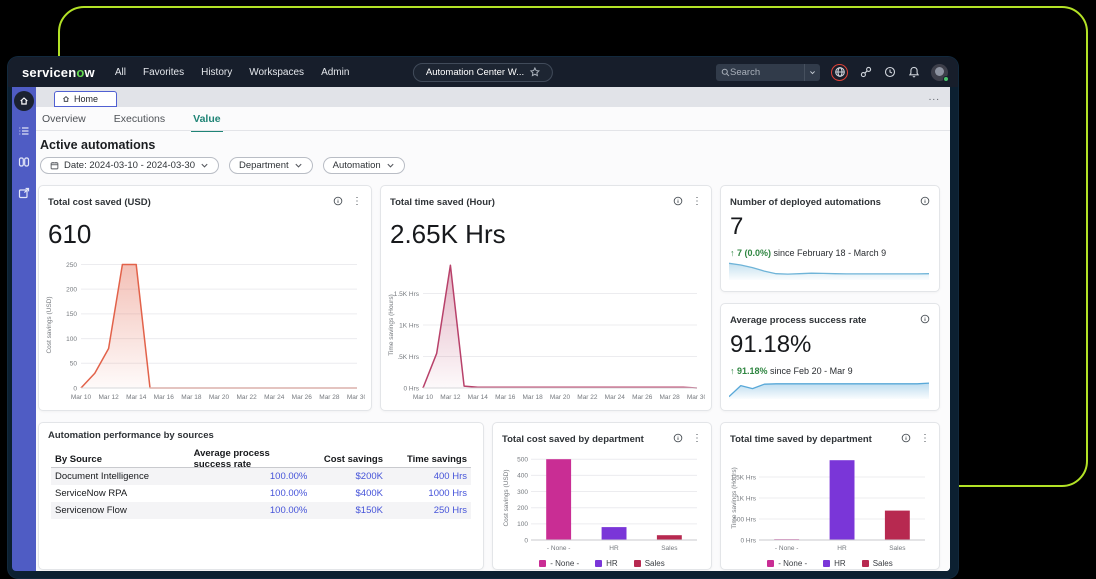  What do you see at coordinates (335, 72) in the screenshot?
I see `nav-item-admin: Admin` at bounding box center [335, 72].